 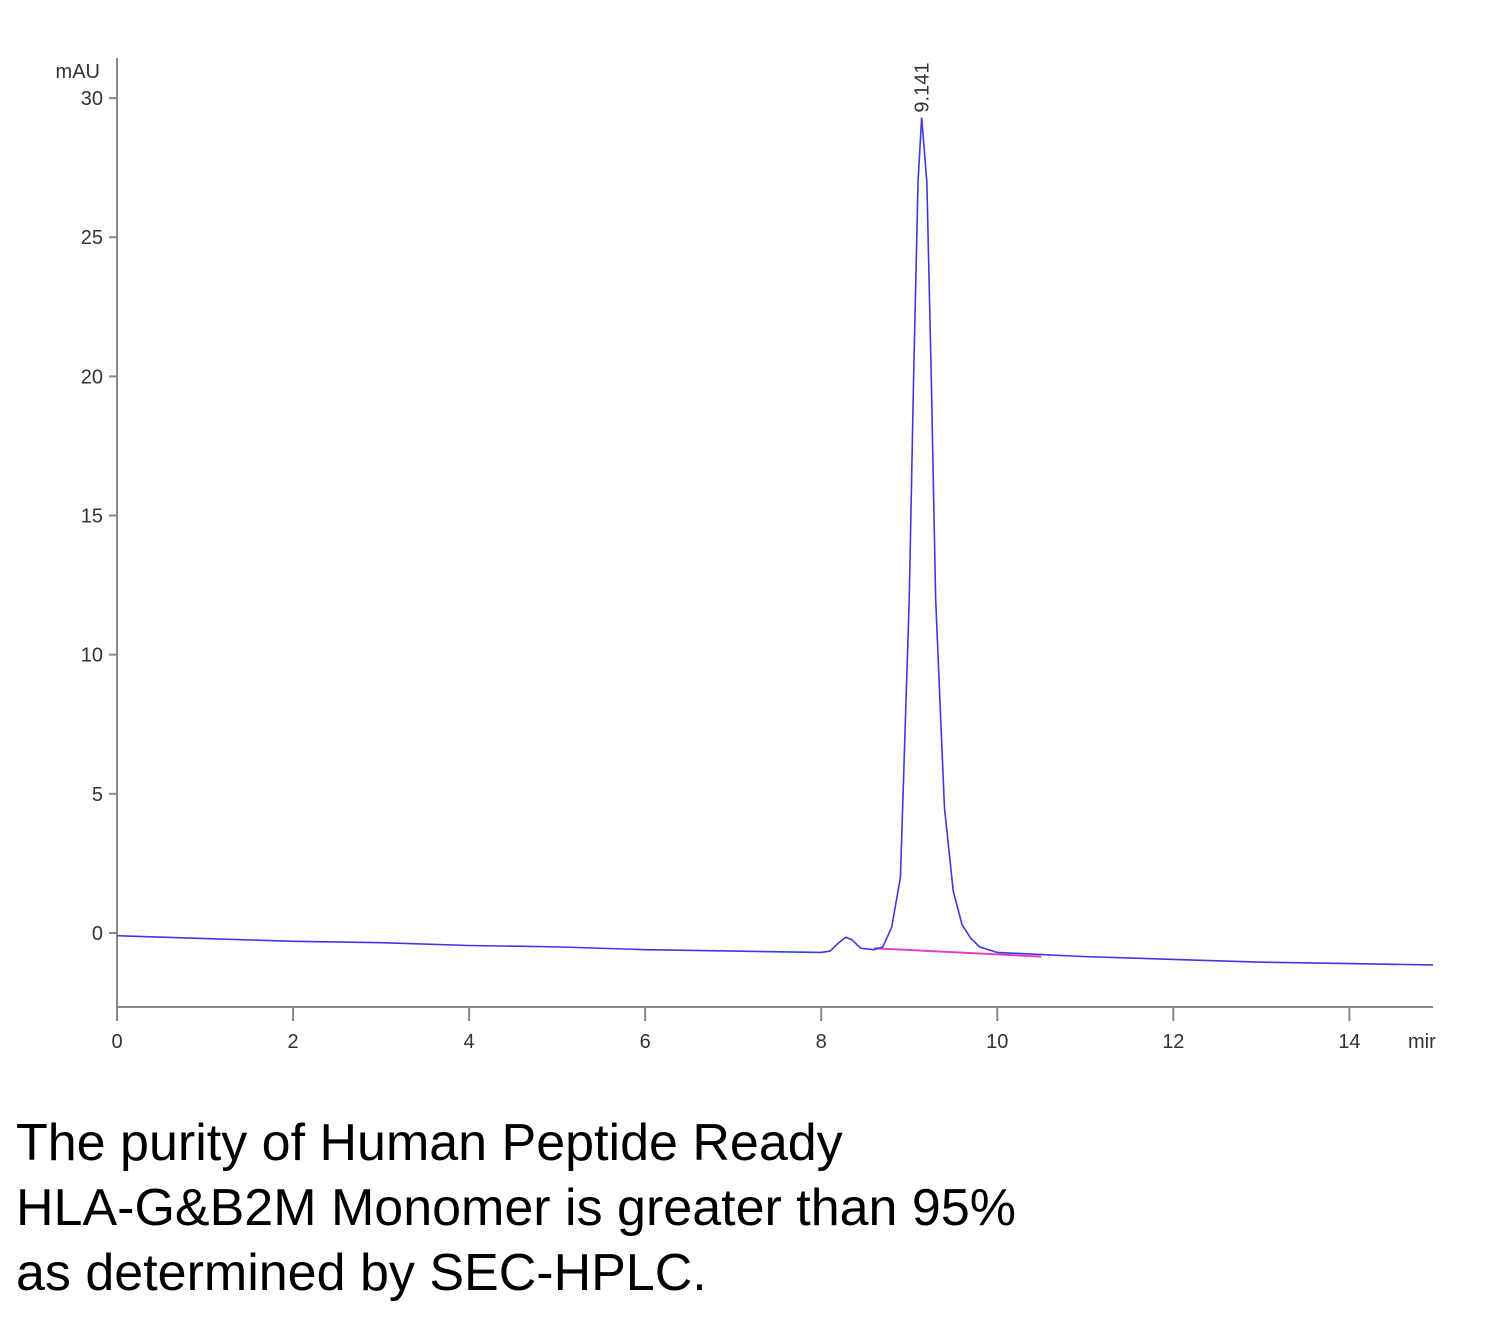 What do you see at coordinates (92, 99) in the screenshot?
I see `y-tick-label: 30` at bounding box center [92, 99].